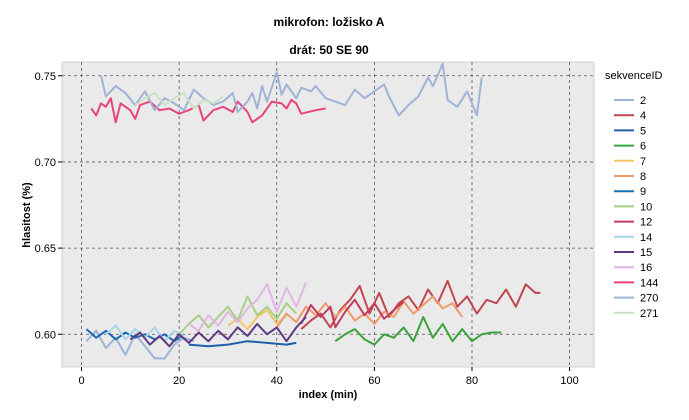 The width and height of the screenshot is (689, 420). Describe the element at coordinates (643, 101) in the screenshot. I see `legend-label-2: 2` at that location.